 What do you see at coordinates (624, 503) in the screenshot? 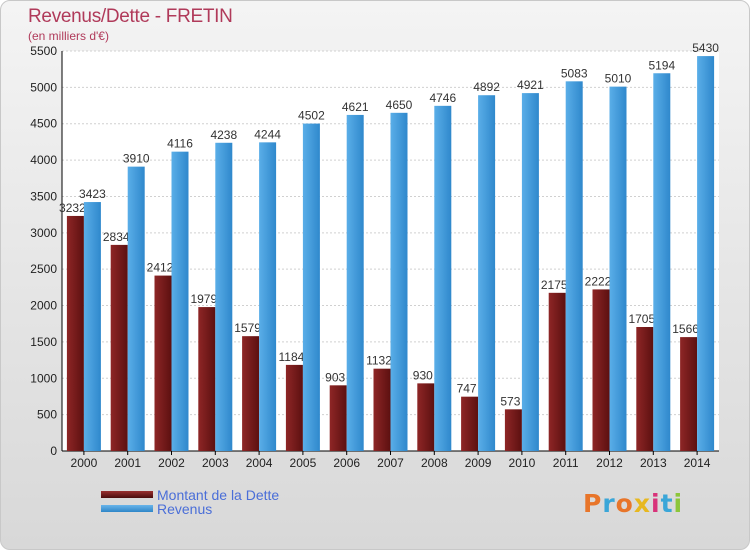
I see `logo-letter: o` at bounding box center [624, 503].